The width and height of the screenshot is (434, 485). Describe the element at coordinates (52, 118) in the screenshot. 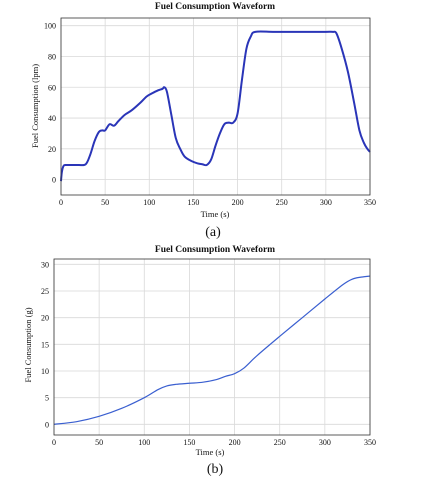

I see `y-tick-label: 40` at that location.